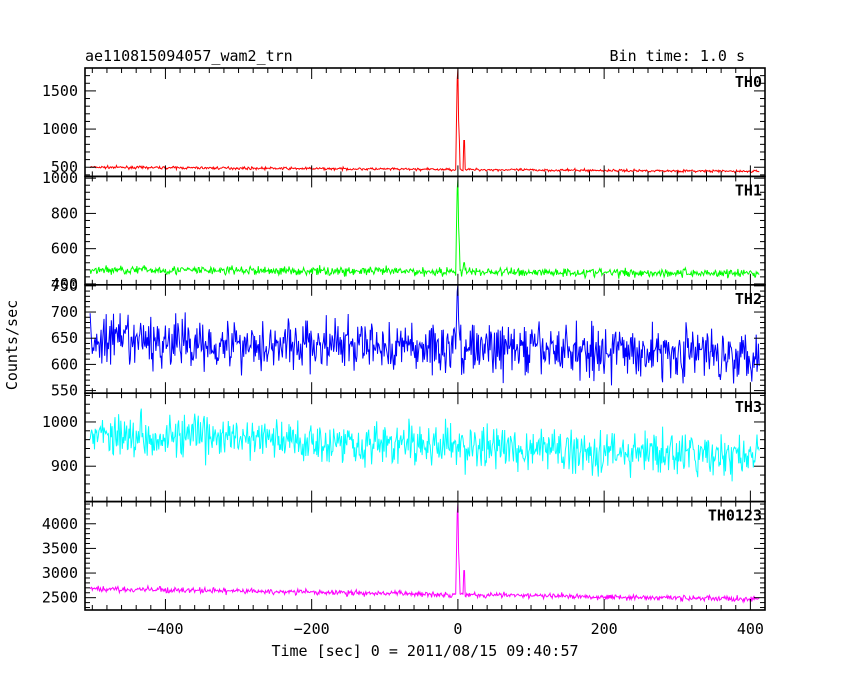 The height and width of the screenshot is (680, 850). What do you see at coordinates (748, 299) in the screenshot?
I see `panel-label: TH2` at bounding box center [748, 299].